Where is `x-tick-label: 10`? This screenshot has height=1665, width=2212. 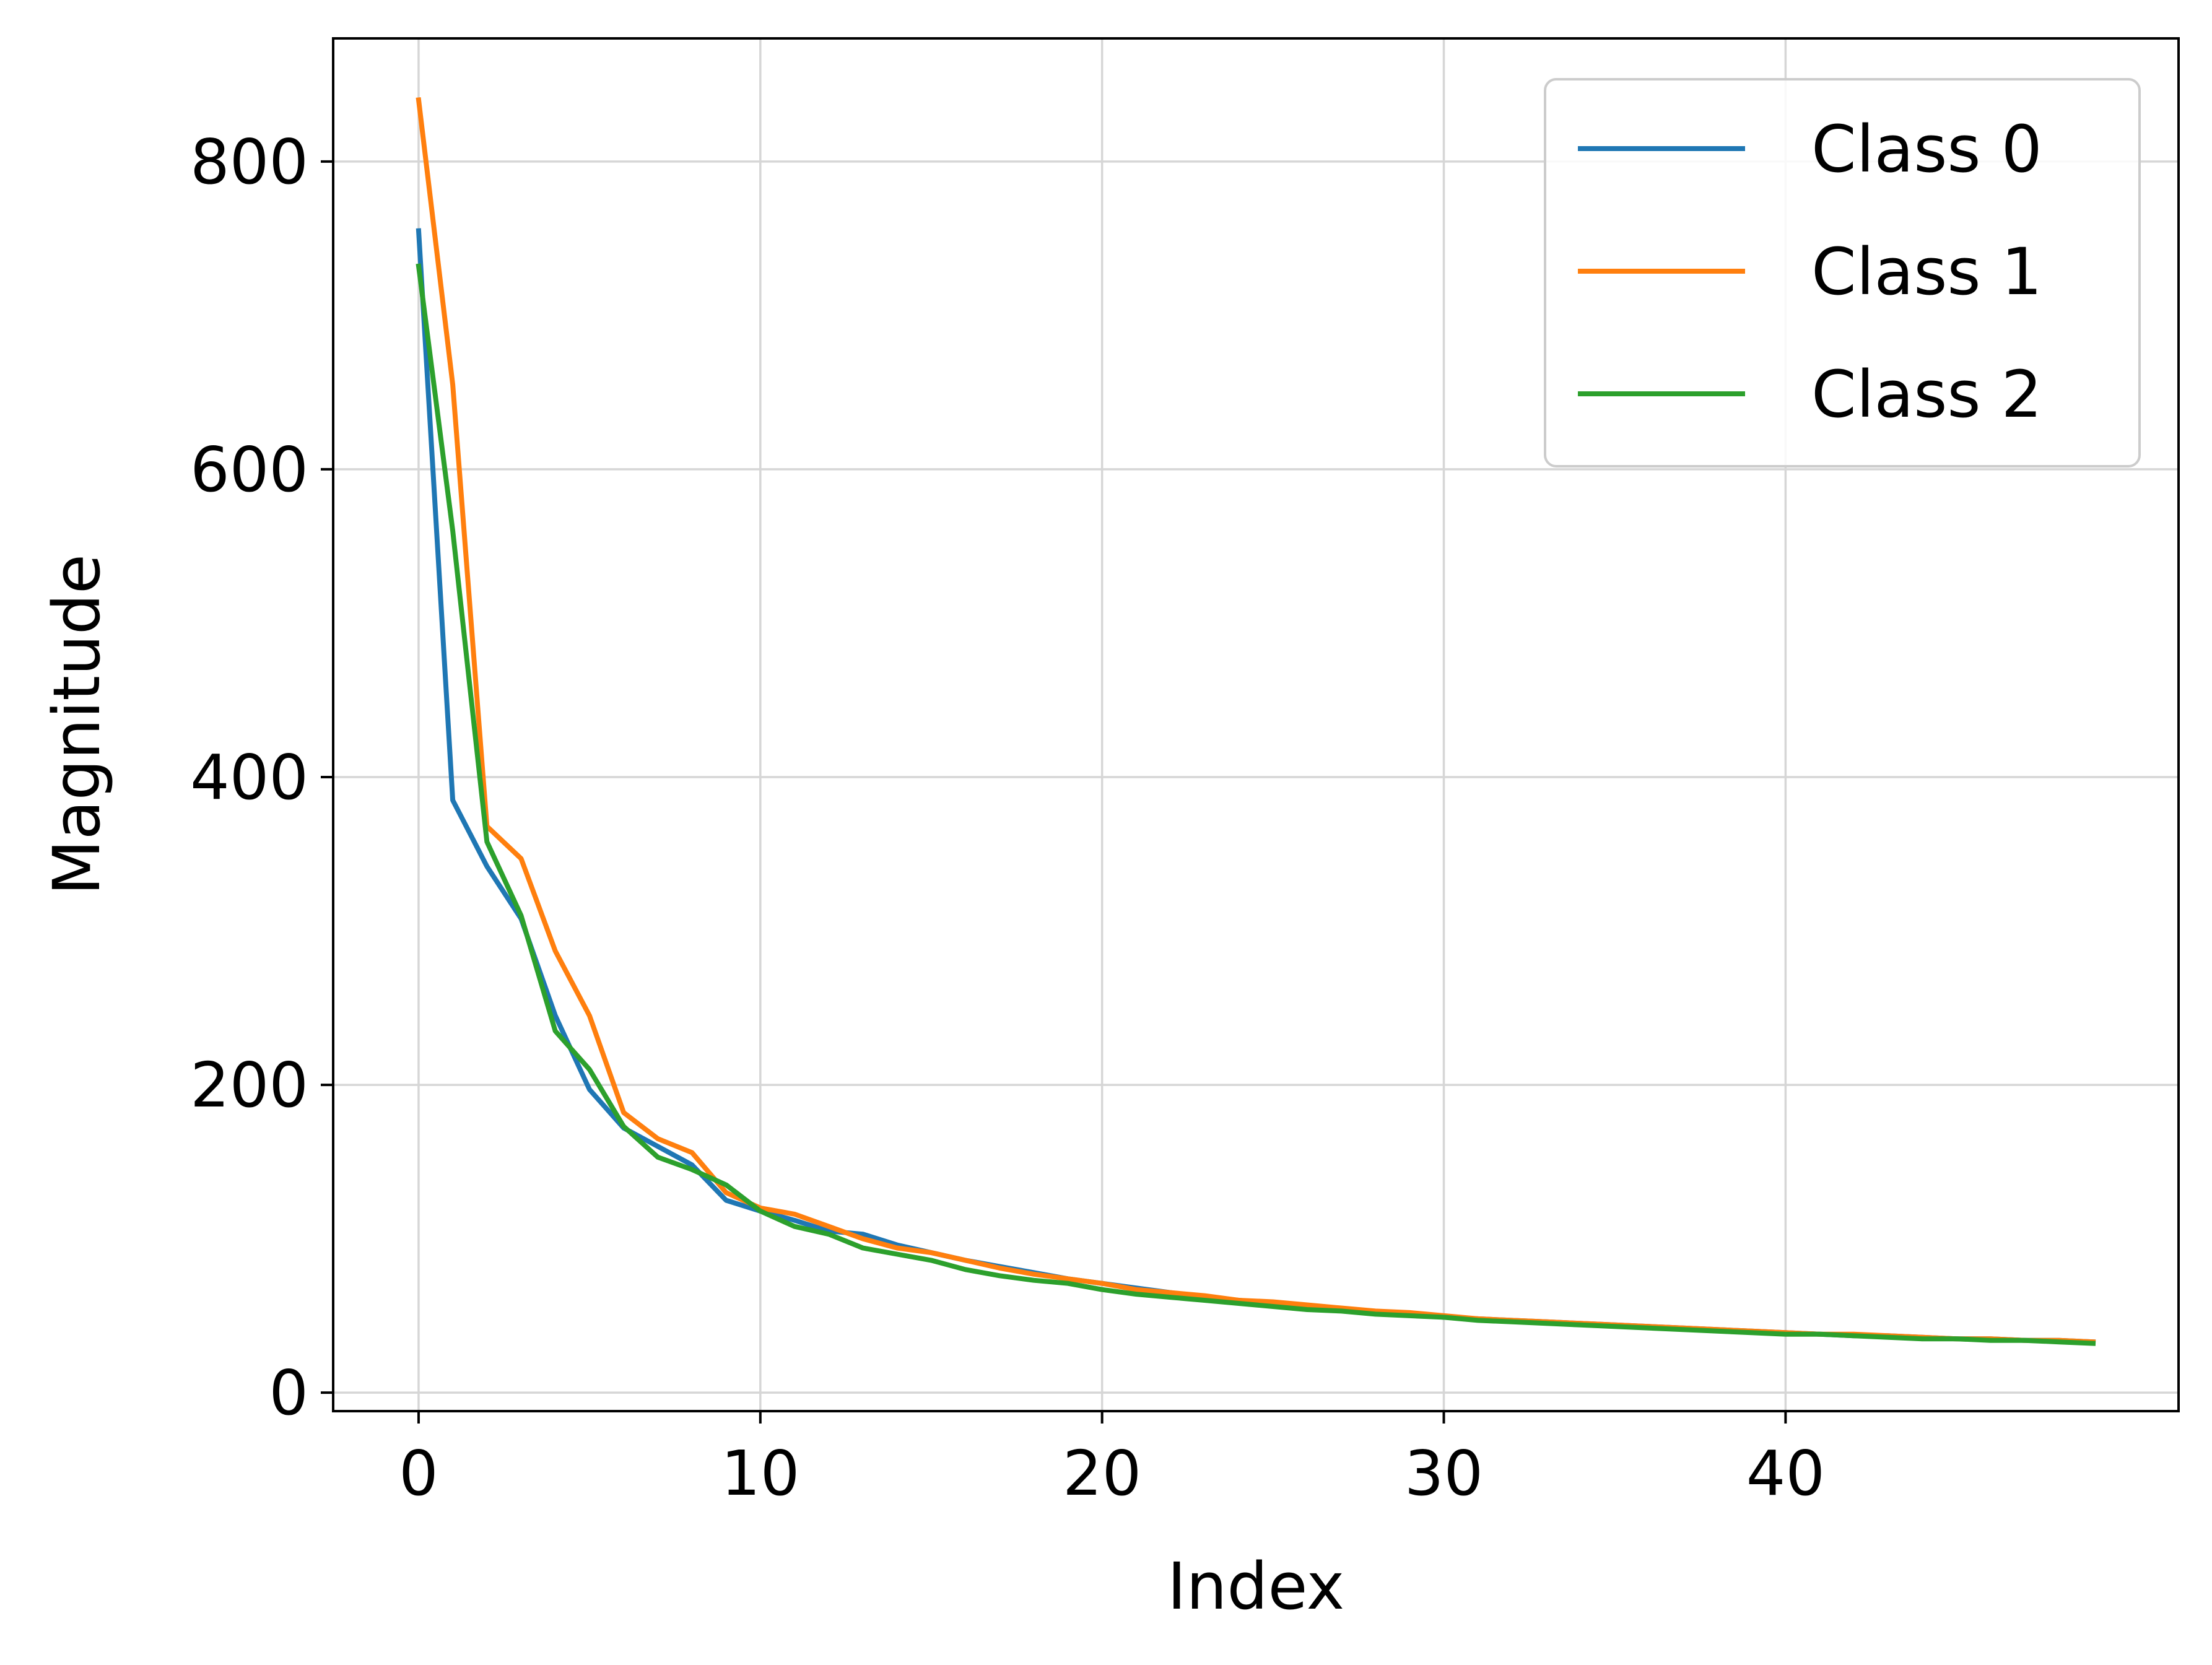 x-tick-label: 10 is located at coordinates (760, 1473).